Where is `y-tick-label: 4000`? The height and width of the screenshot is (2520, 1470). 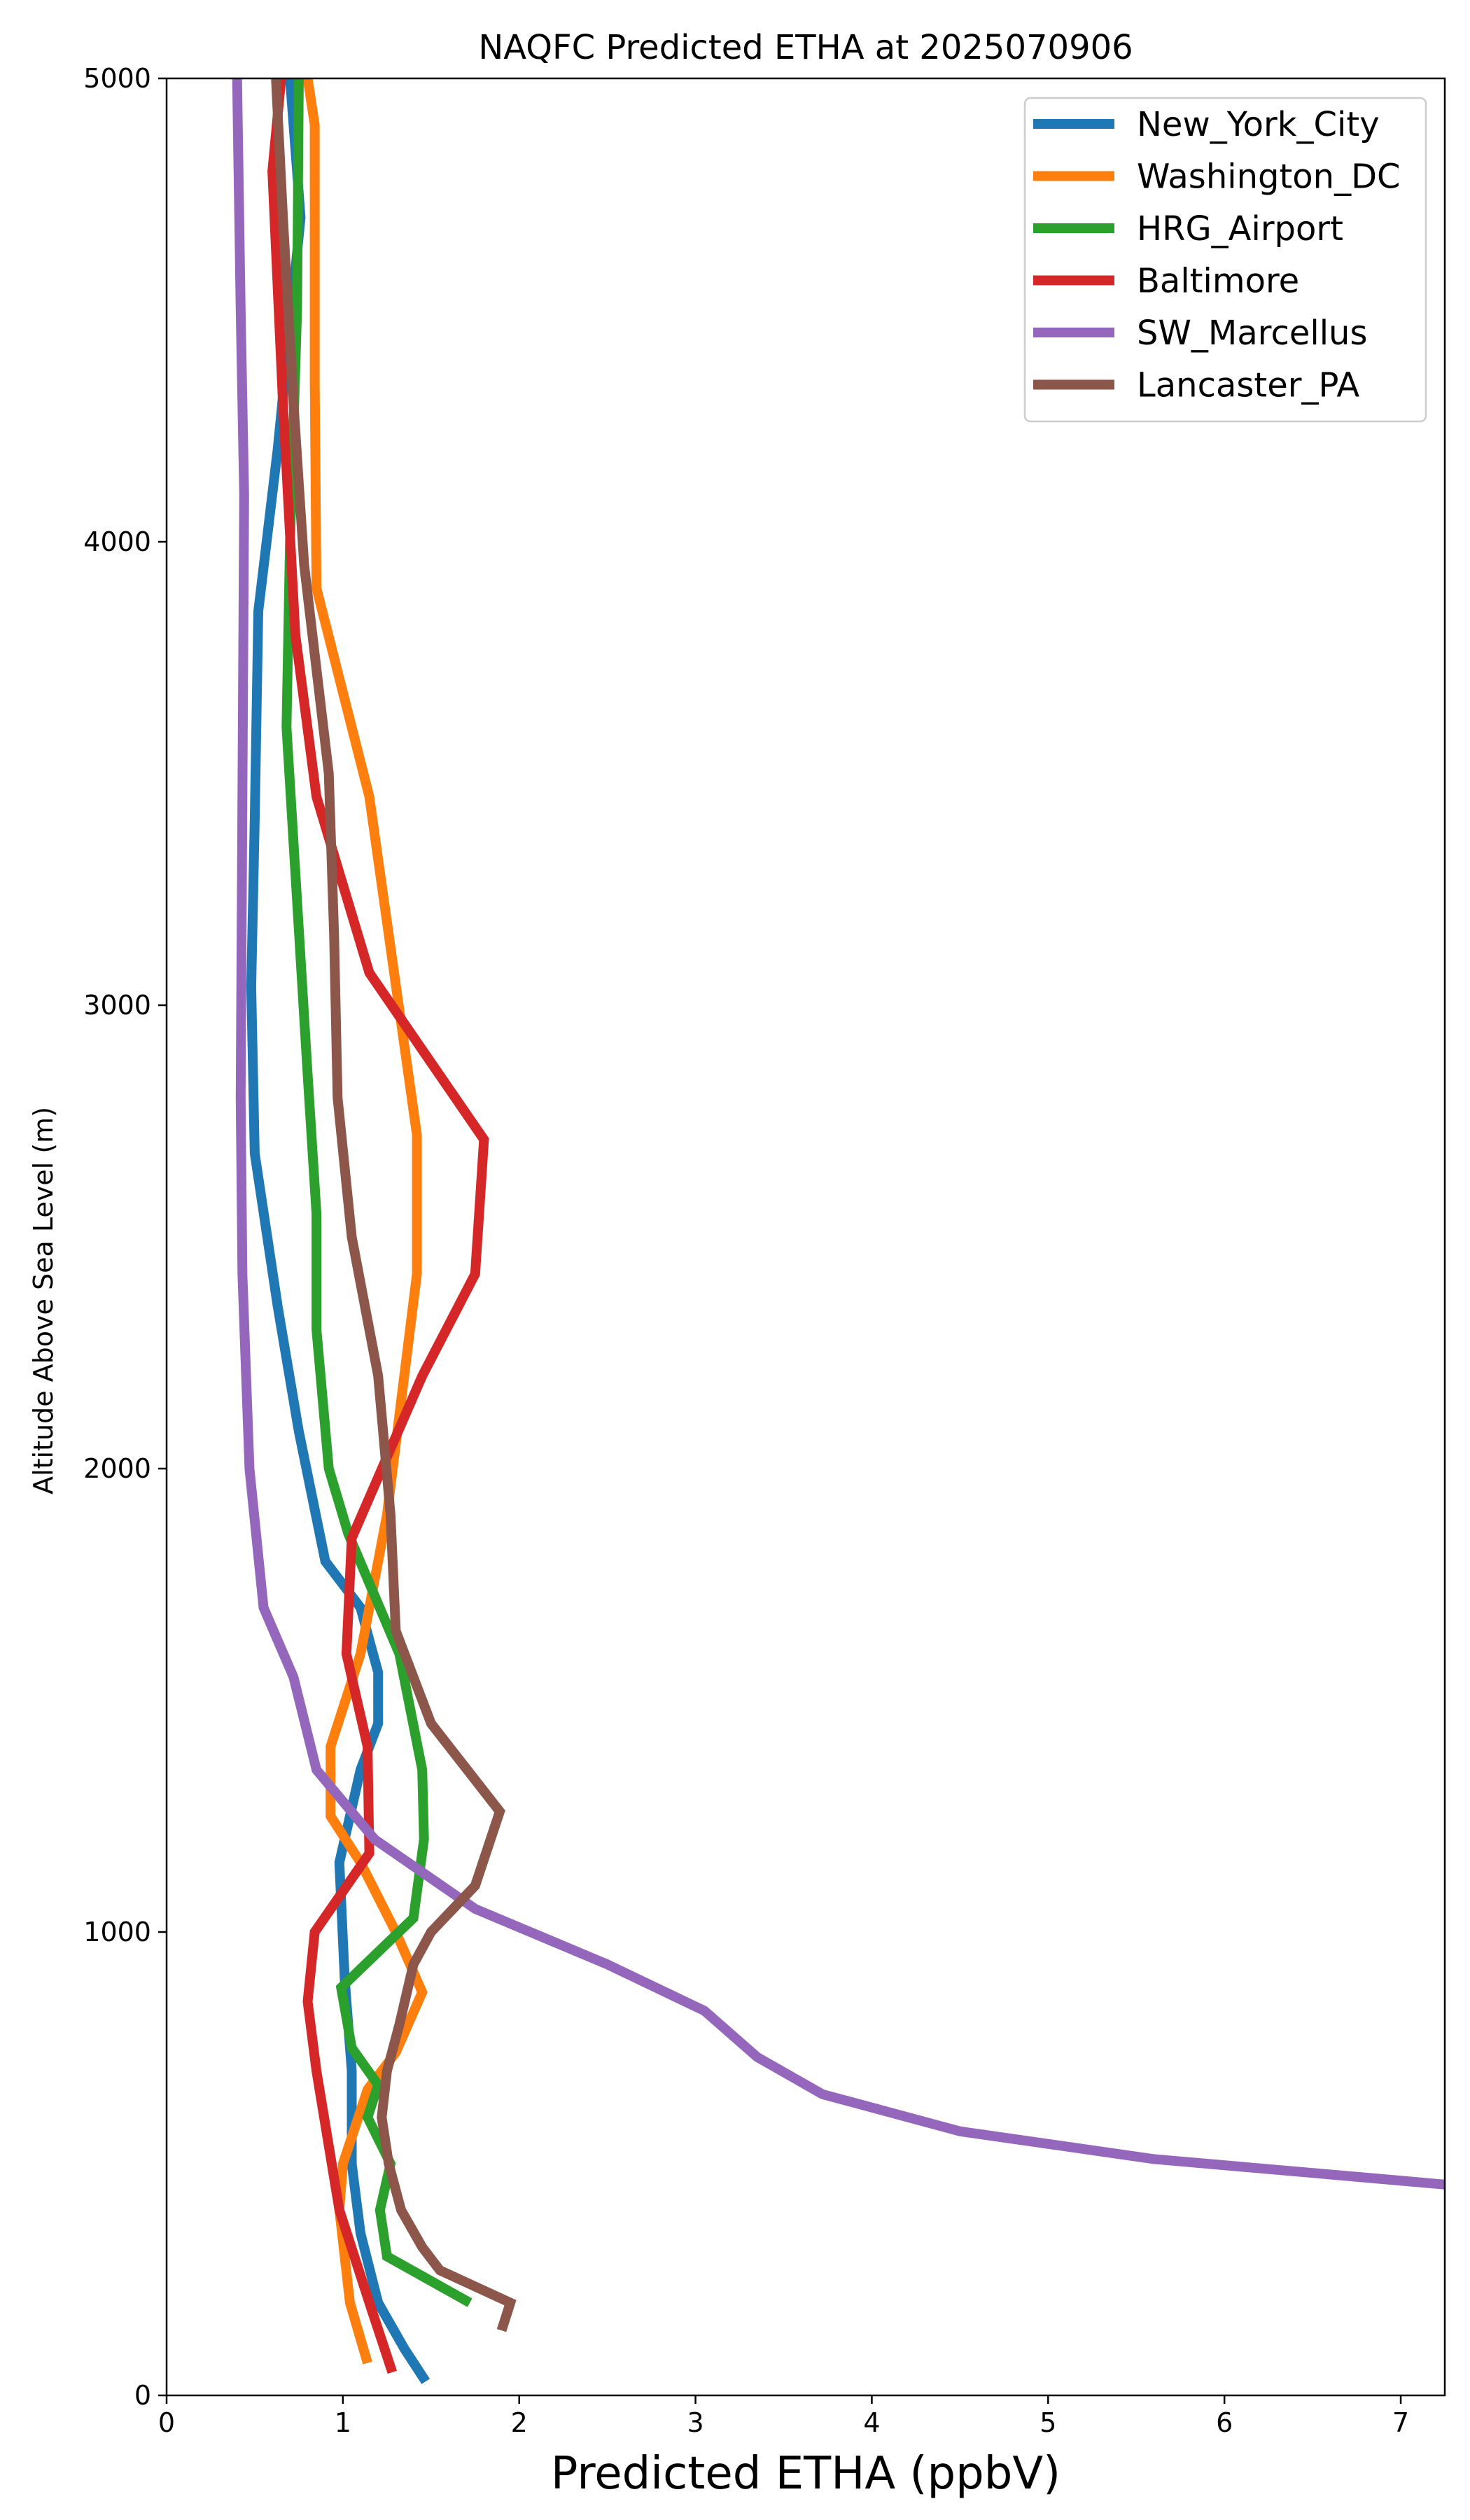
y-tick-label: 4000 is located at coordinates (117, 541).